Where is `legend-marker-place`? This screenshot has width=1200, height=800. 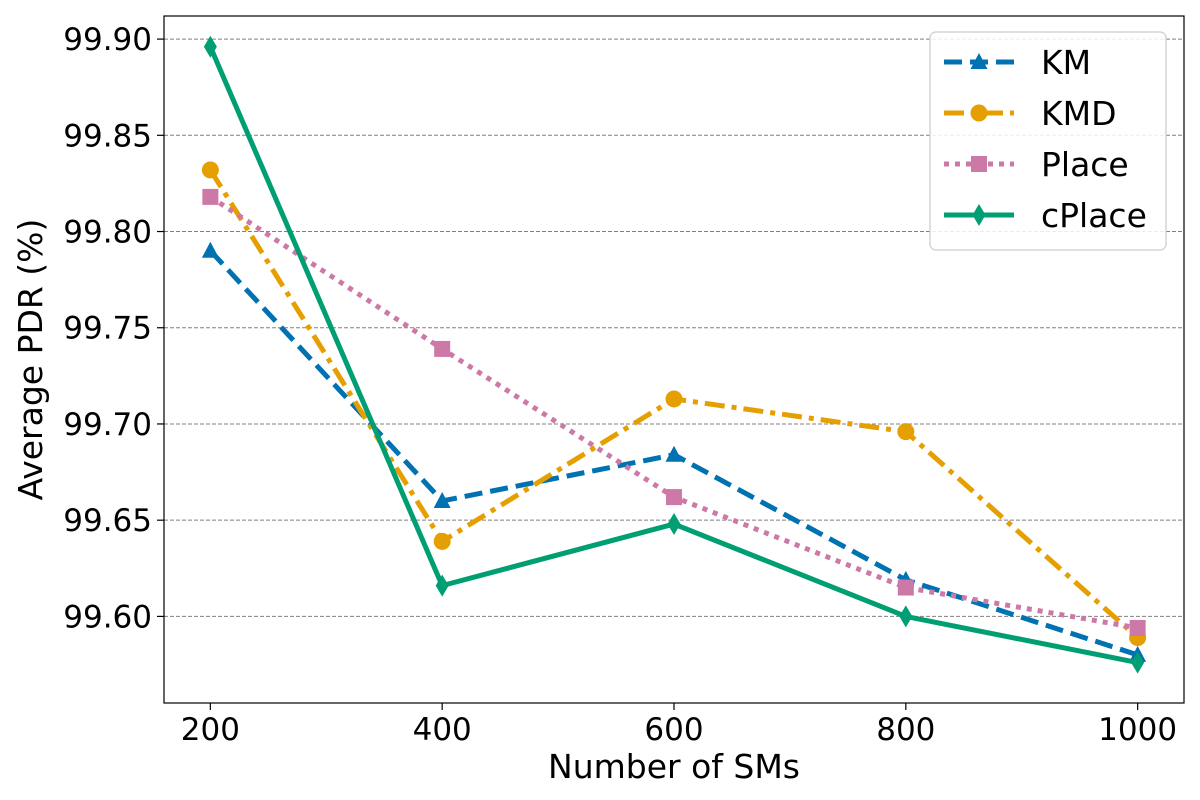
legend-marker-place is located at coordinates (979, 164).